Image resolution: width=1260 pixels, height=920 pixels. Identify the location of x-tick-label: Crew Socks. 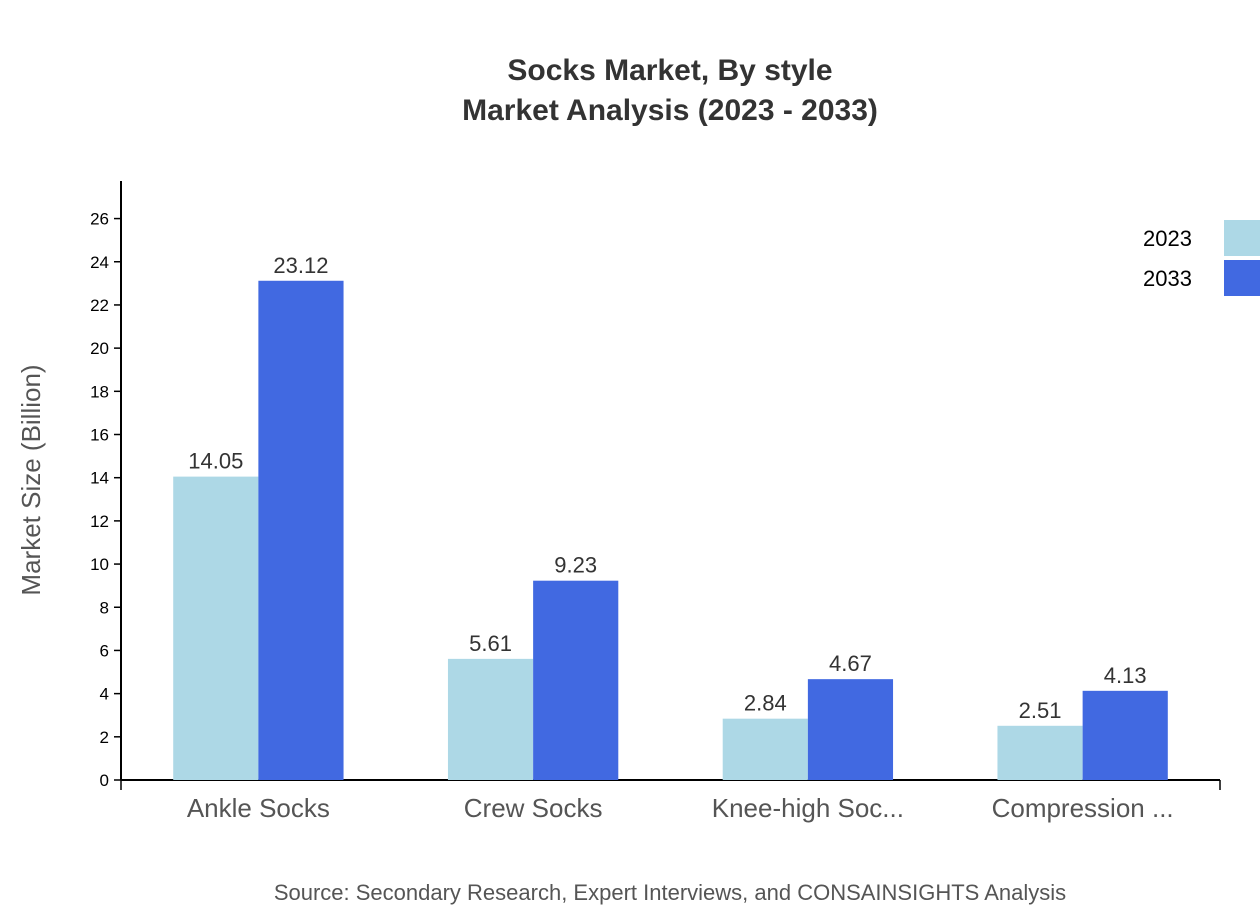
(533, 808).